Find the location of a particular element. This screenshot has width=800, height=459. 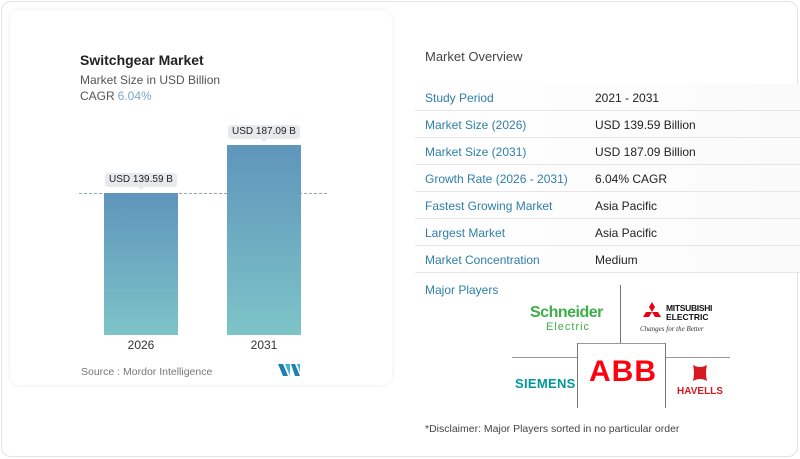

overview-row: Study Period 2021 - 2031 is located at coordinates (607, 97).